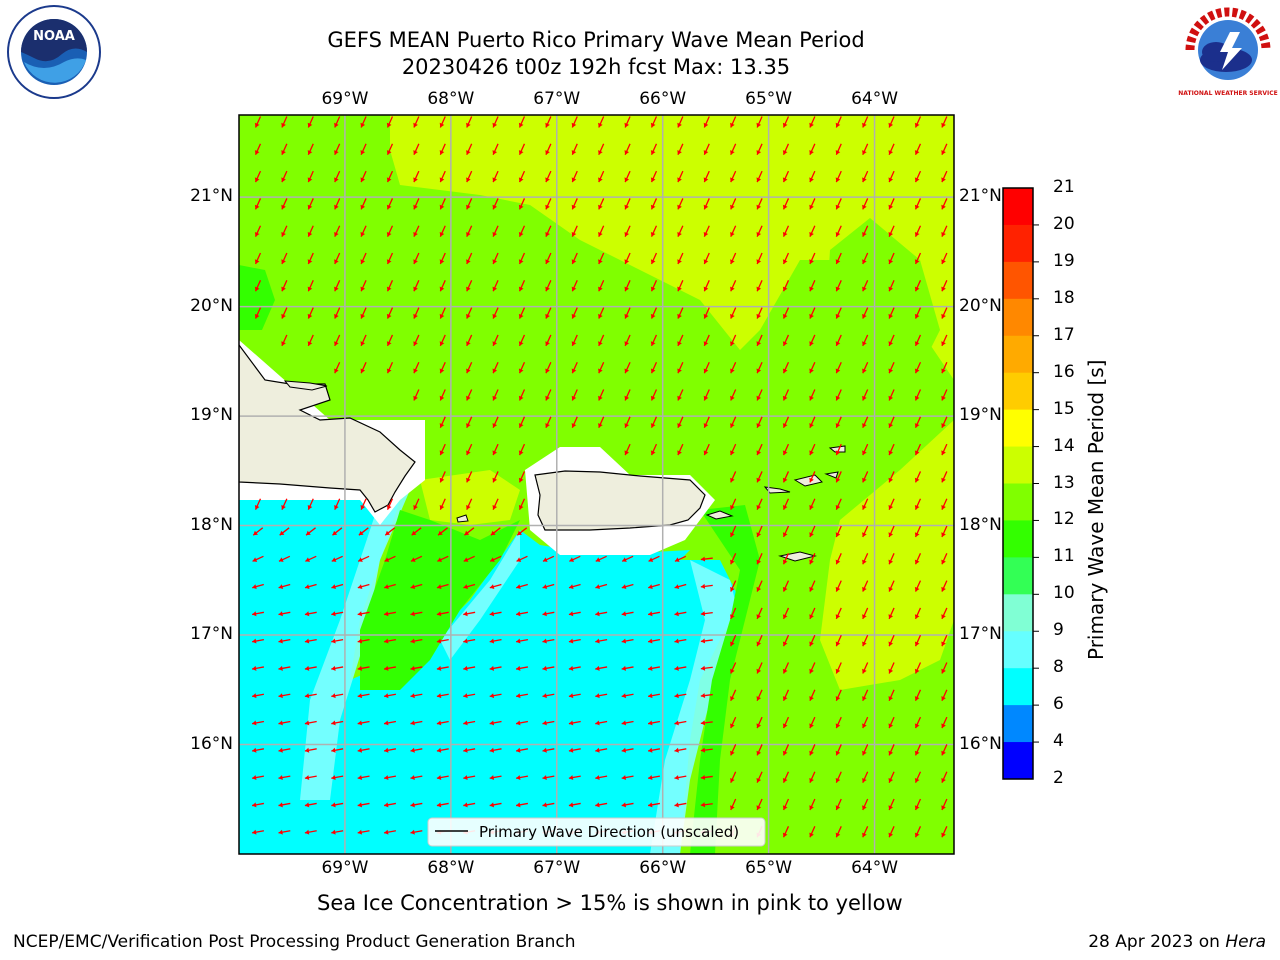 The height and width of the screenshot is (960, 1280). I want to click on axis-tick-label: 16°N, so click(211, 743).